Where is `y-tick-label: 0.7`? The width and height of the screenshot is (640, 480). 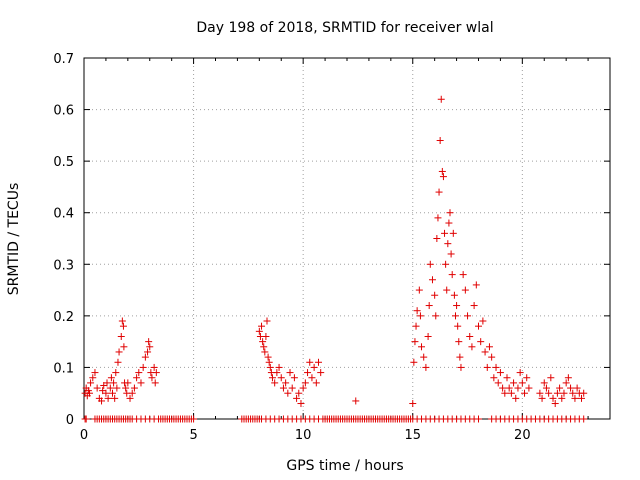
y-tick-label: 0.7 is located at coordinates (63, 59).